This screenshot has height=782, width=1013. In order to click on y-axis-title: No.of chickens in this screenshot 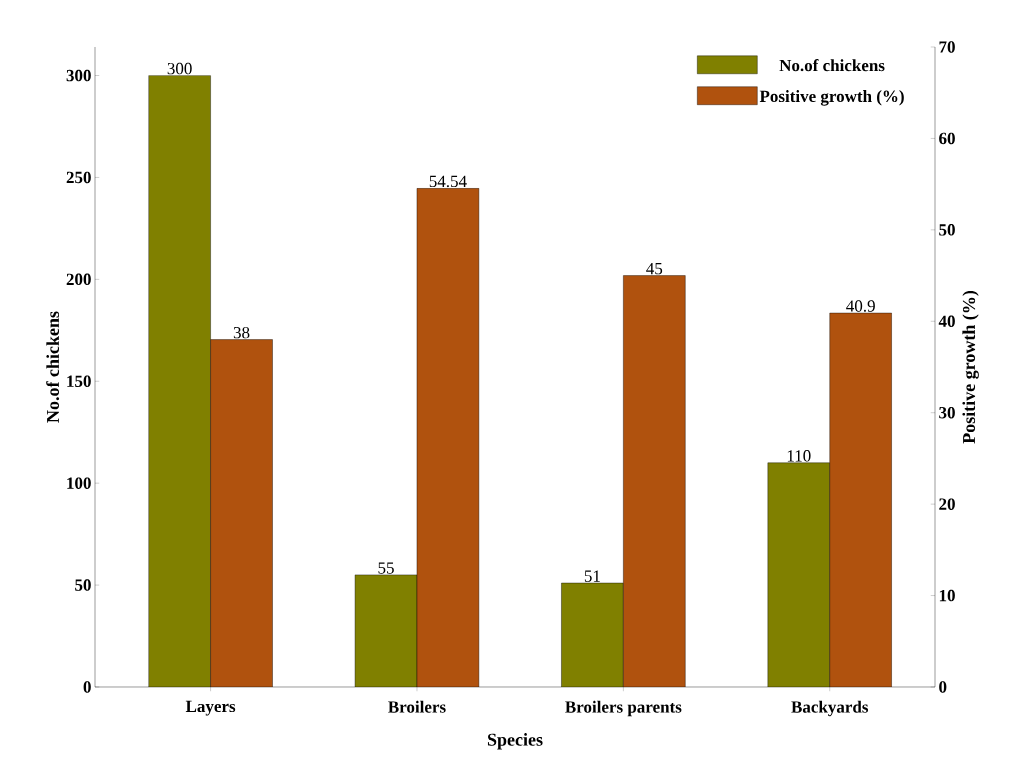, I will do `click(53, 367)`.